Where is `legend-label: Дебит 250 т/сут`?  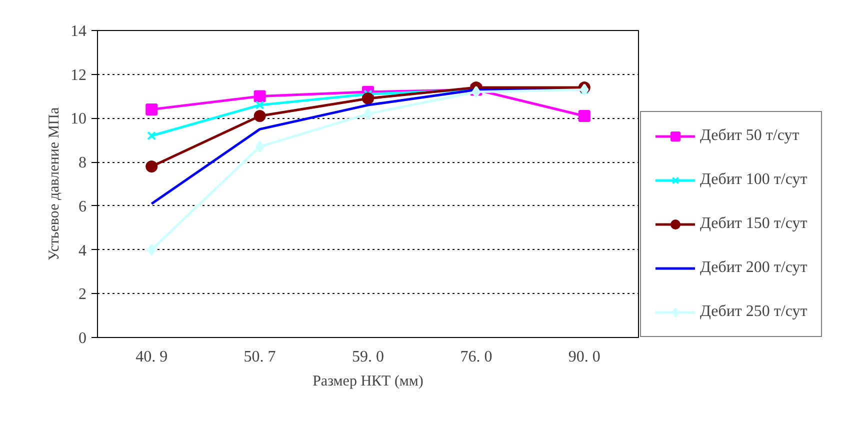 legend-label: Дебит 250 т/сут is located at coordinates (754, 312).